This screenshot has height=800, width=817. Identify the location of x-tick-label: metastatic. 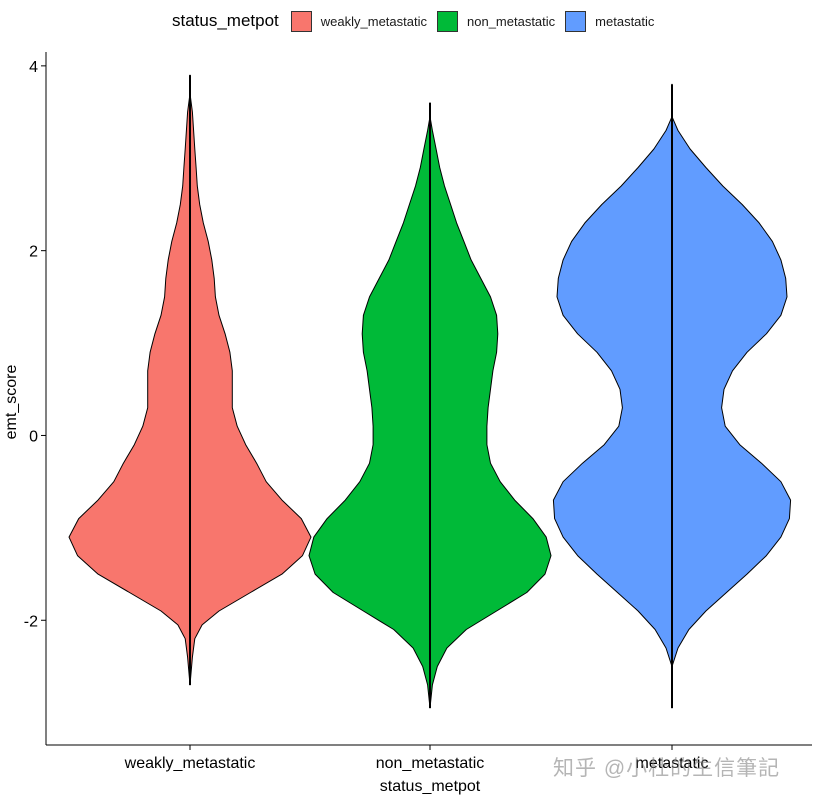
(672, 763).